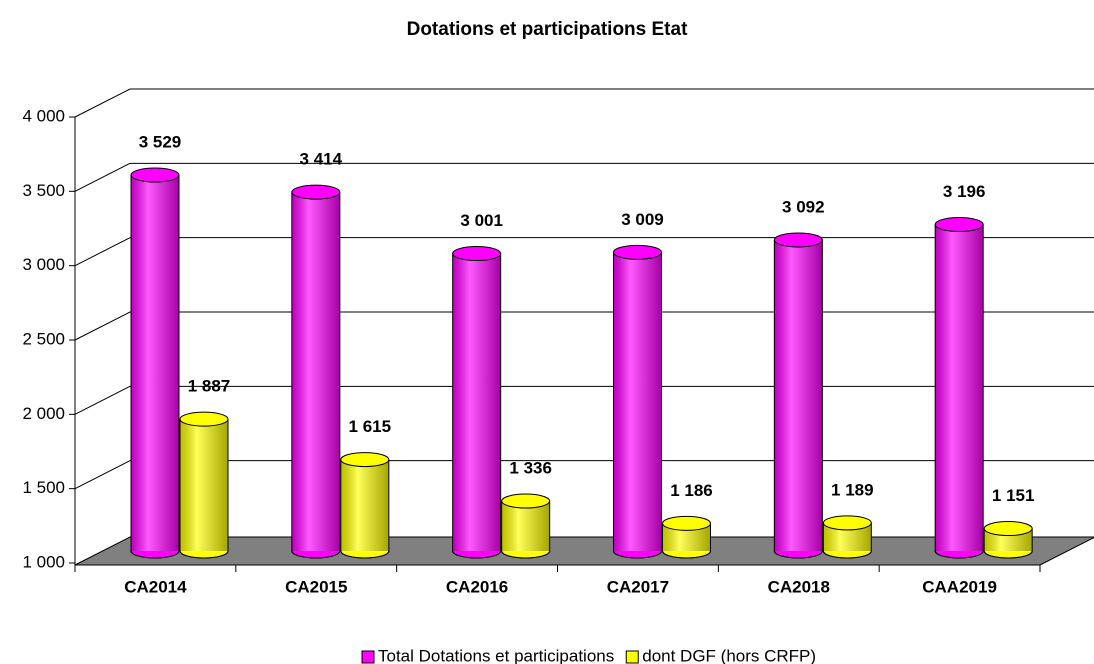 The width and height of the screenshot is (1094, 664). I want to click on data-label: 1 615, so click(370, 426).